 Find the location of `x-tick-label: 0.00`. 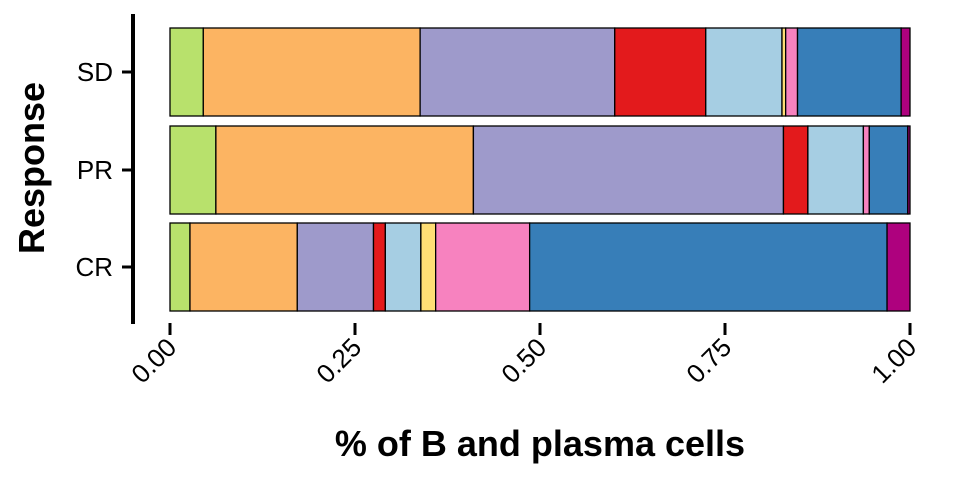

x-tick-label: 0.00 is located at coordinates (153, 360).